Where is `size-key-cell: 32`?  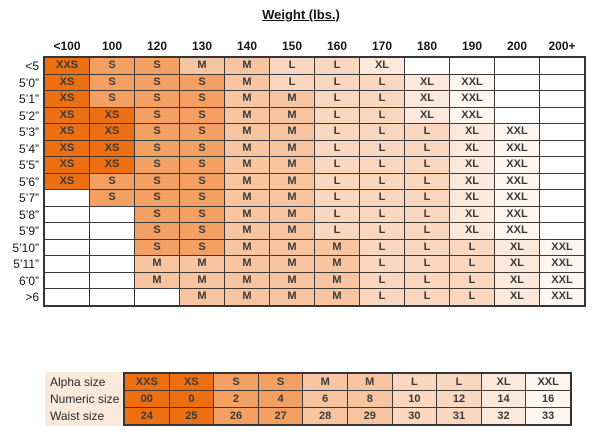 size-key-cell: 32 is located at coordinates (503, 416).